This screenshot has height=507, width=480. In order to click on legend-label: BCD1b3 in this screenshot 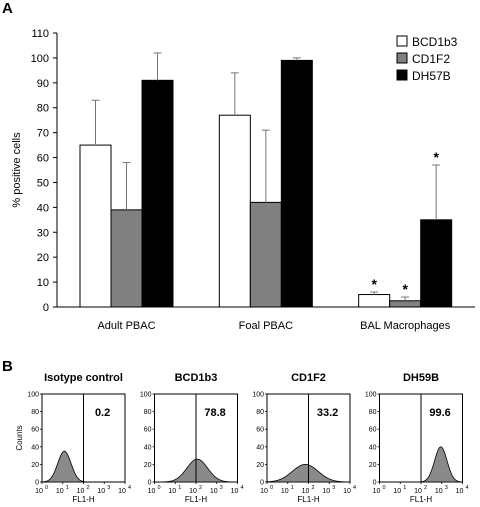, I will do `click(435, 42)`.